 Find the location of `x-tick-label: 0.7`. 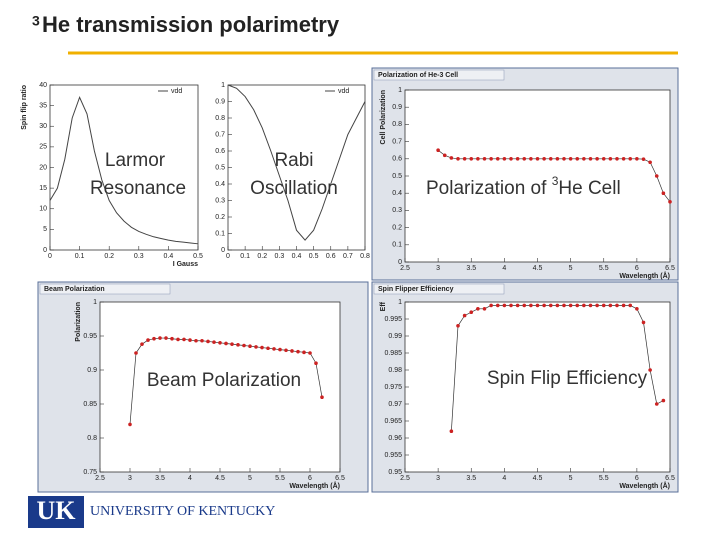

x-tick-label: 0.7 is located at coordinates (348, 256).